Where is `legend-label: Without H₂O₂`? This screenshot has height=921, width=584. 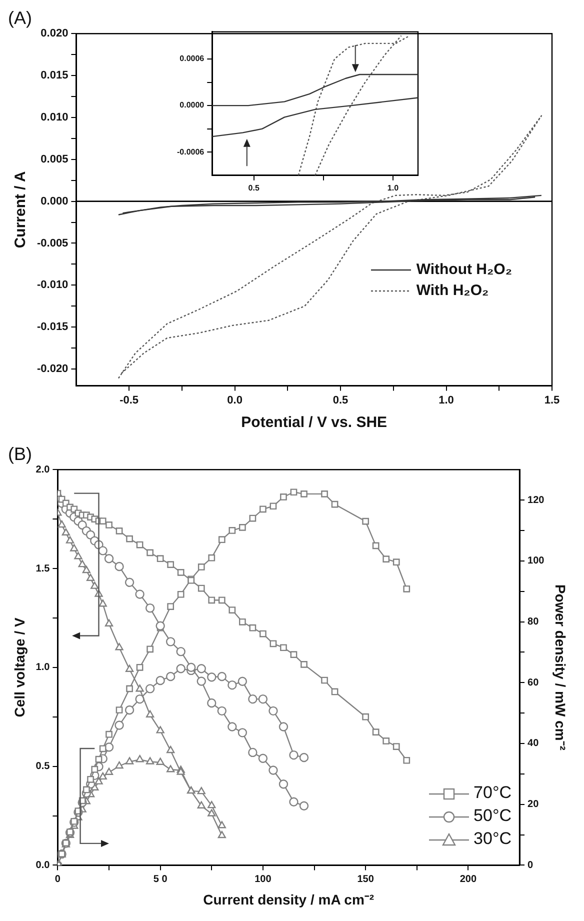 legend-label: Without H₂O₂ is located at coordinates (464, 270).